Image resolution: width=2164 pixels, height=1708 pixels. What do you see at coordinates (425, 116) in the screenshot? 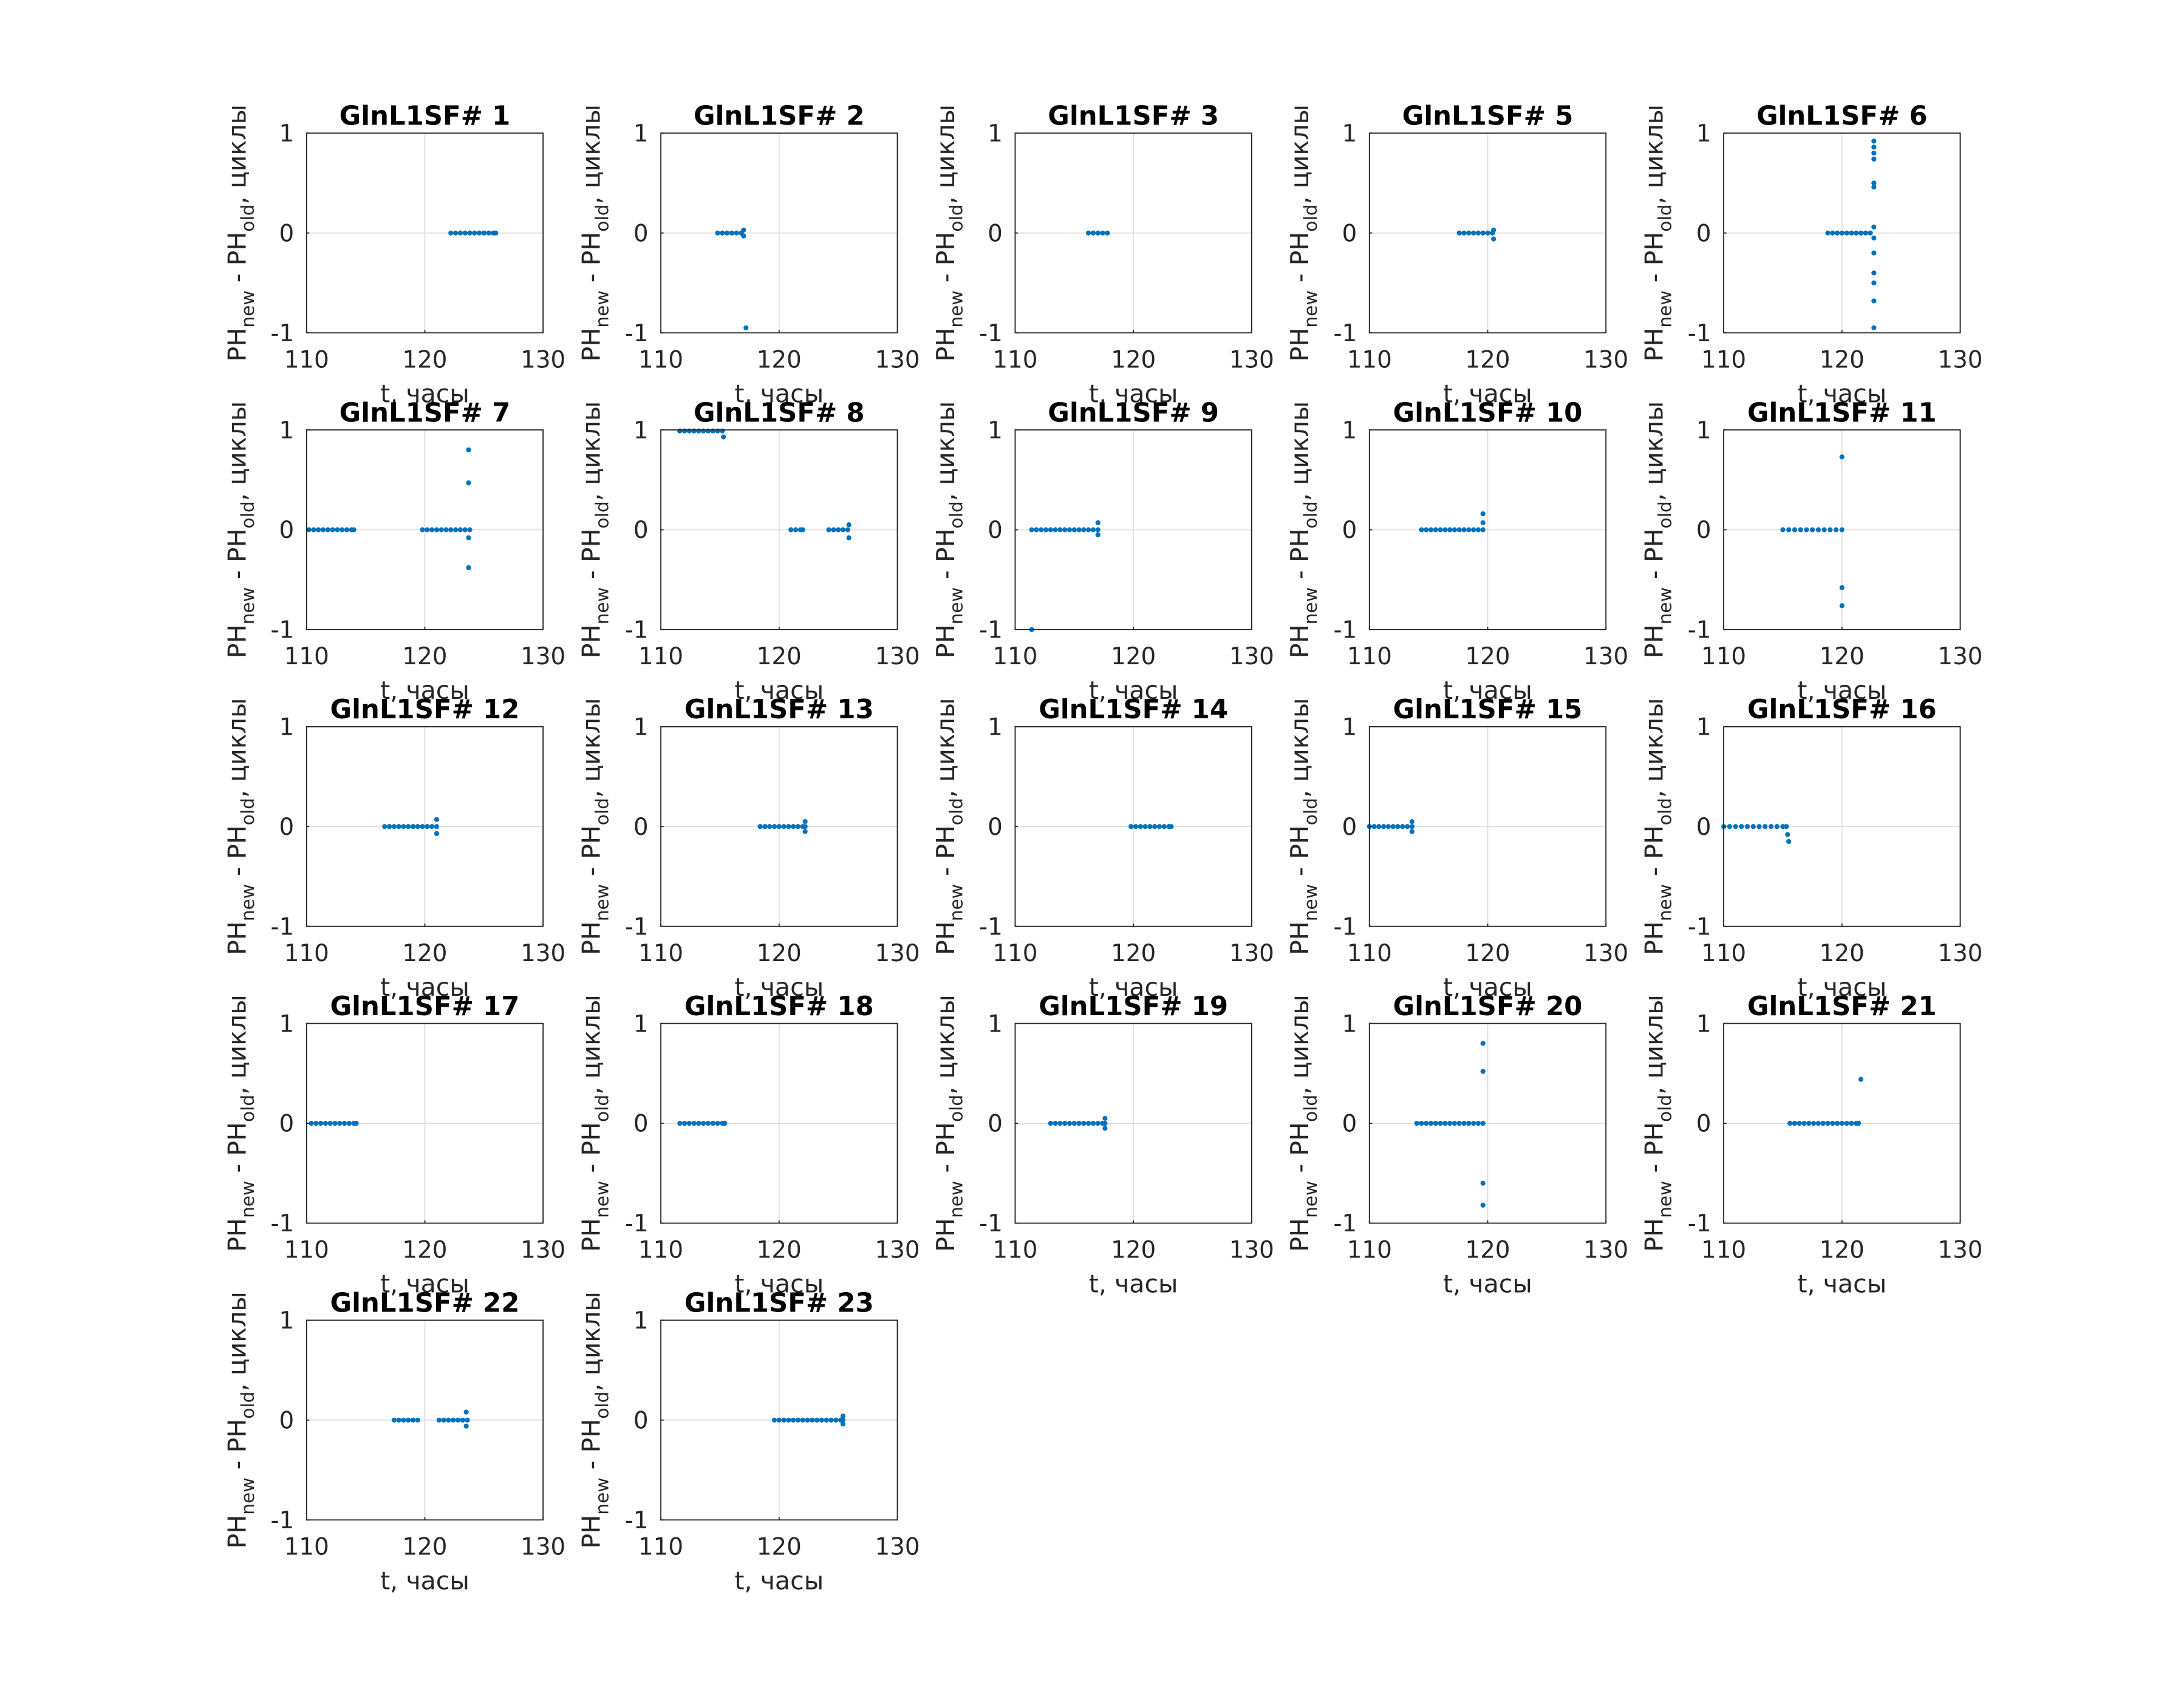
I see `subplot-title: GlnL1SF# 1` at bounding box center [425, 116].